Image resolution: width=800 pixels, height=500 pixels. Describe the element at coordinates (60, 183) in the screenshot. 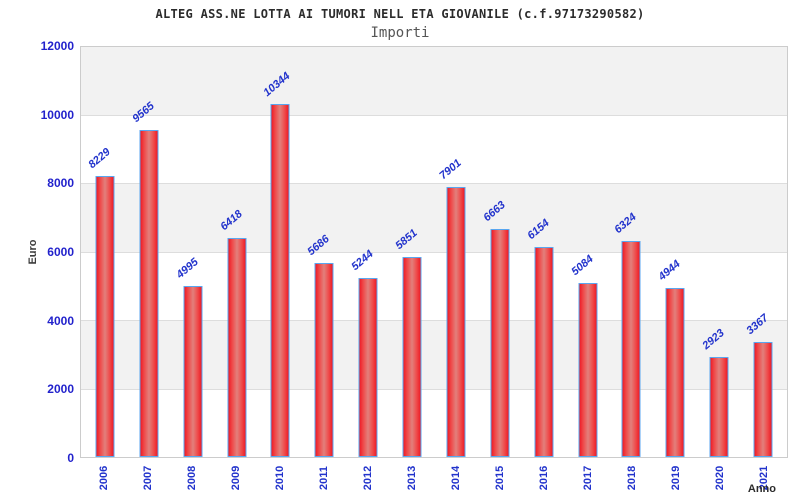

I see `y-tick-label: 8000` at that location.